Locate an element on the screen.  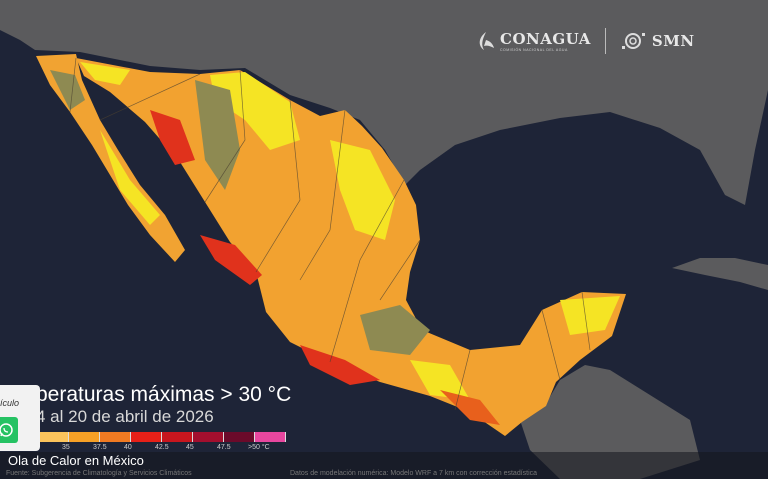
central-america is located at coordinates (610, 422).